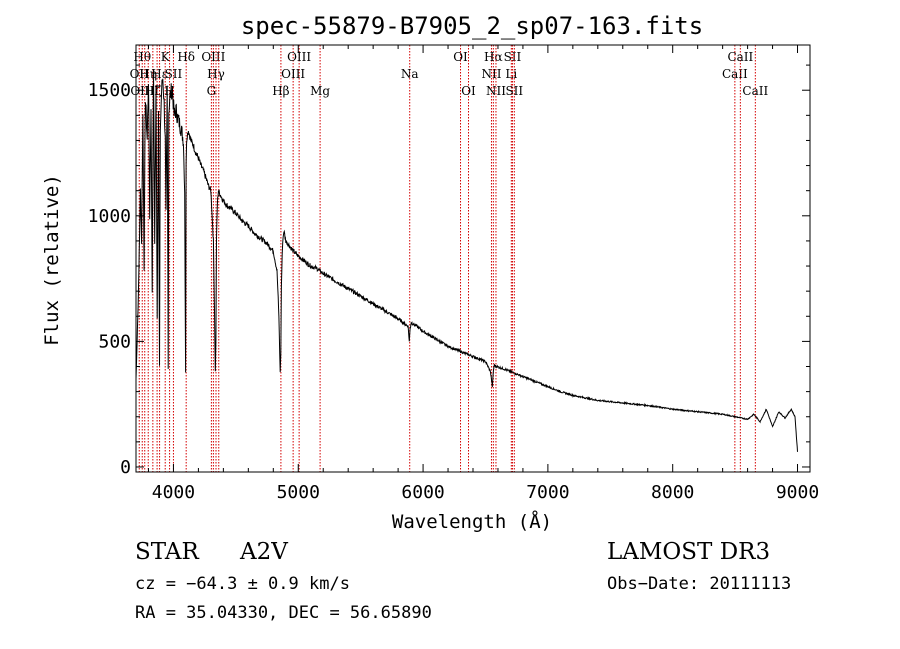  What do you see at coordinates (114, 341) in the screenshot?
I see `y-tick-label: 500` at bounding box center [114, 341].